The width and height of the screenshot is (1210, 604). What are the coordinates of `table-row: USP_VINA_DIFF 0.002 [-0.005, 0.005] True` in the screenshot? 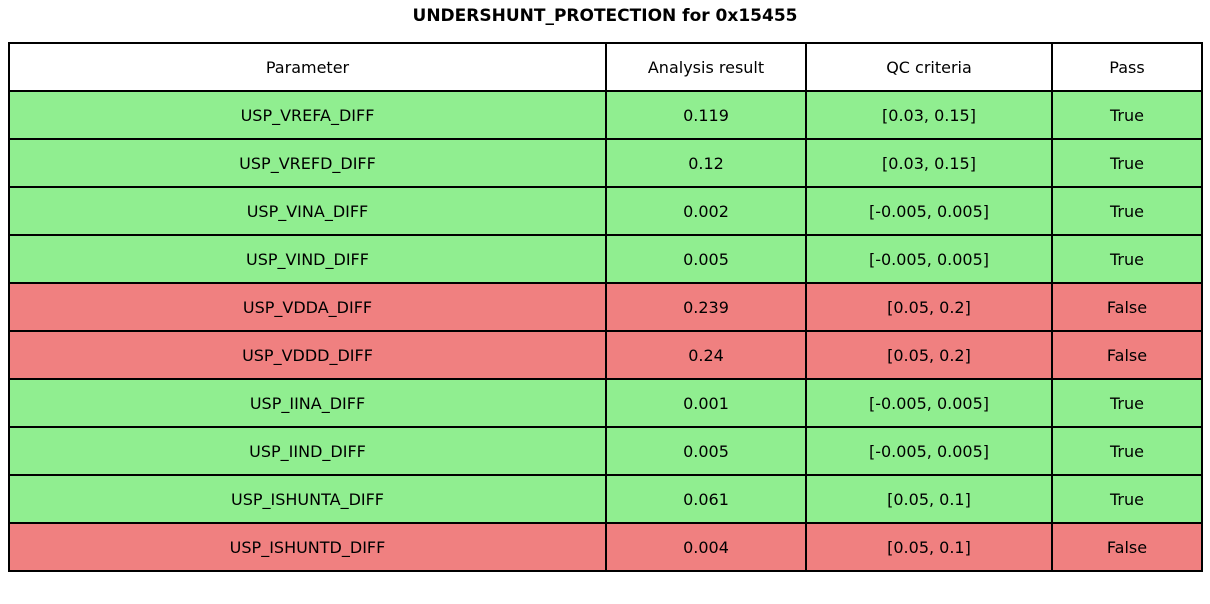 It's located at (605, 211).